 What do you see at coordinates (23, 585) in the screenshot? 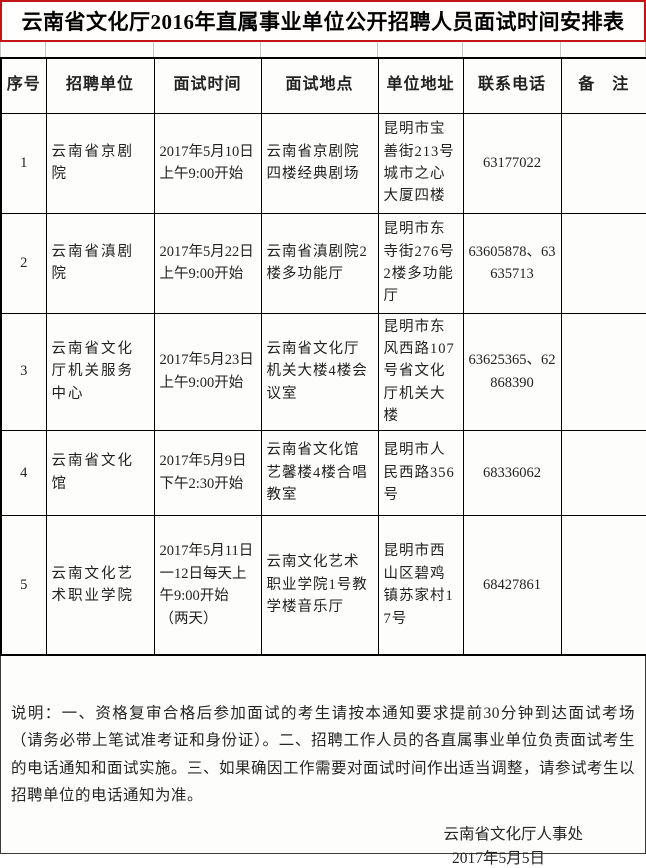
I see `cell-no: 5` at bounding box center [23, 585].